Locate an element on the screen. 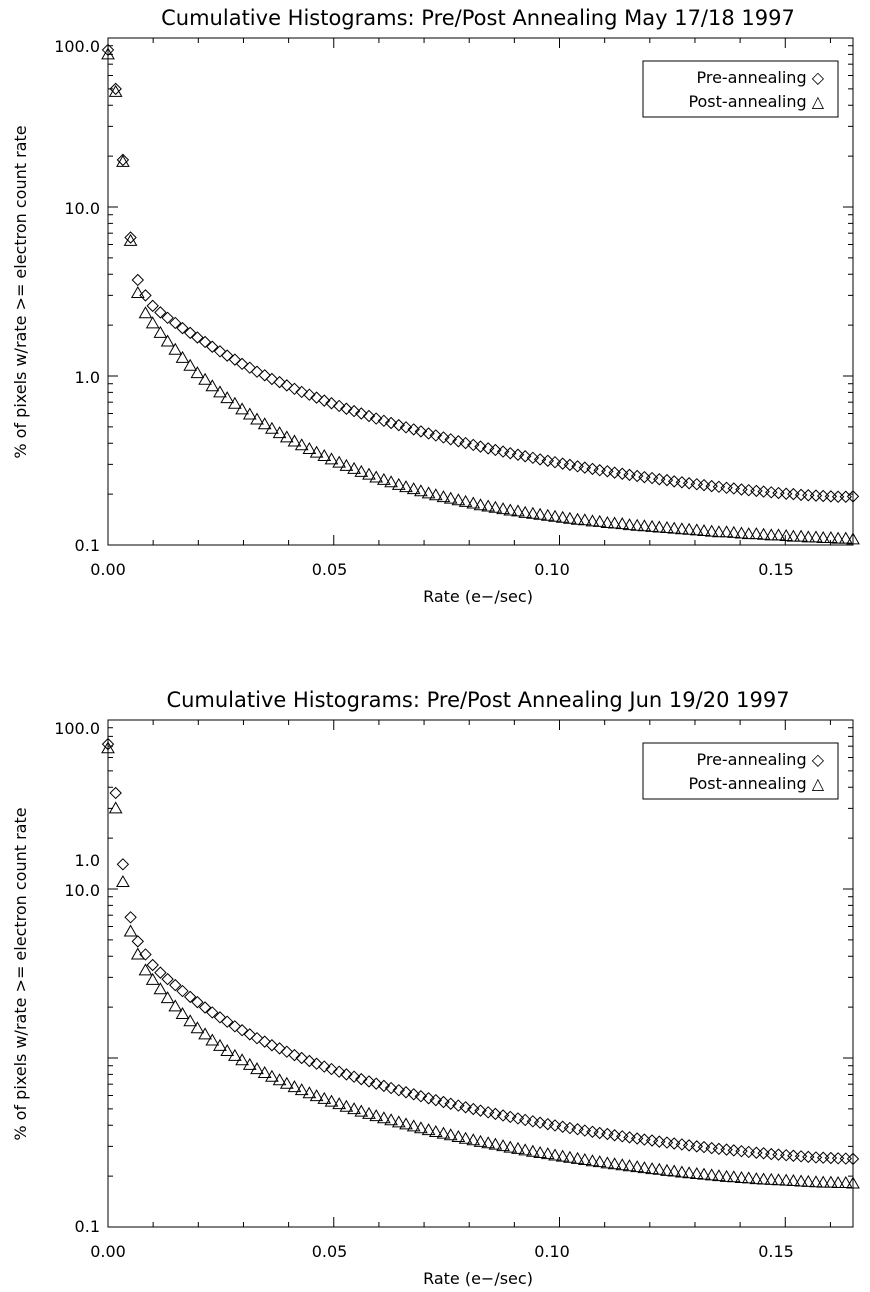  y-tick-label: 10.0 is located at coordinates (82, 208).